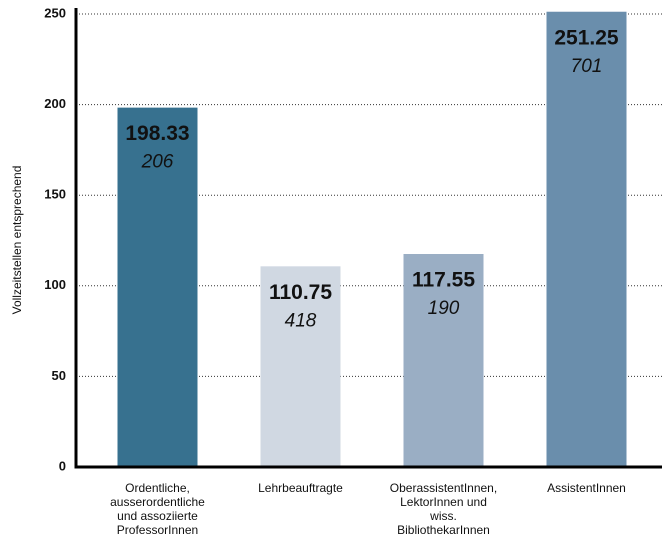  I want to click on x-tick-label: Ordentliche,, so click(157, 488).